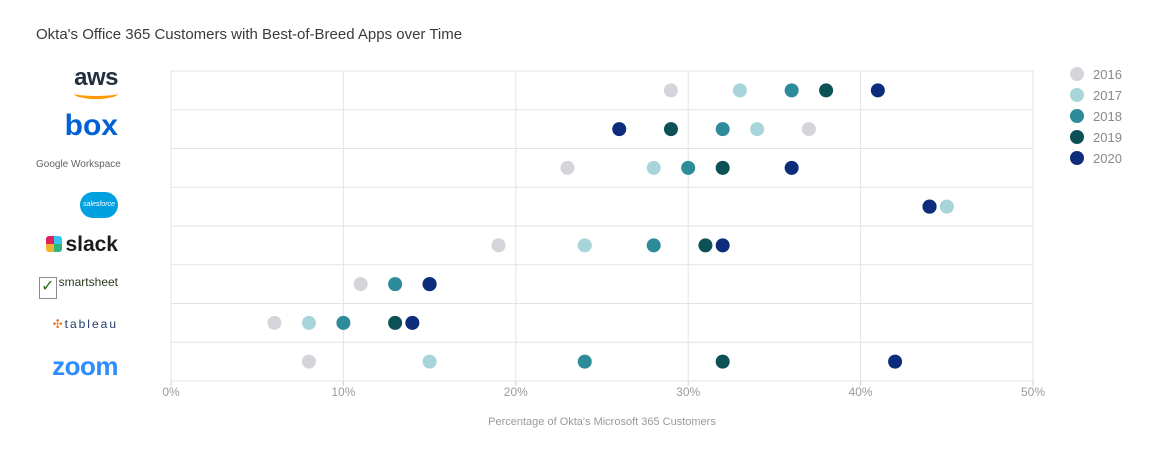 The width and height of the screenshot is (1169, 452). Describe the element at coordinates (1107, 116) in the screenshot. I see `legend-label: 2018` at that location.